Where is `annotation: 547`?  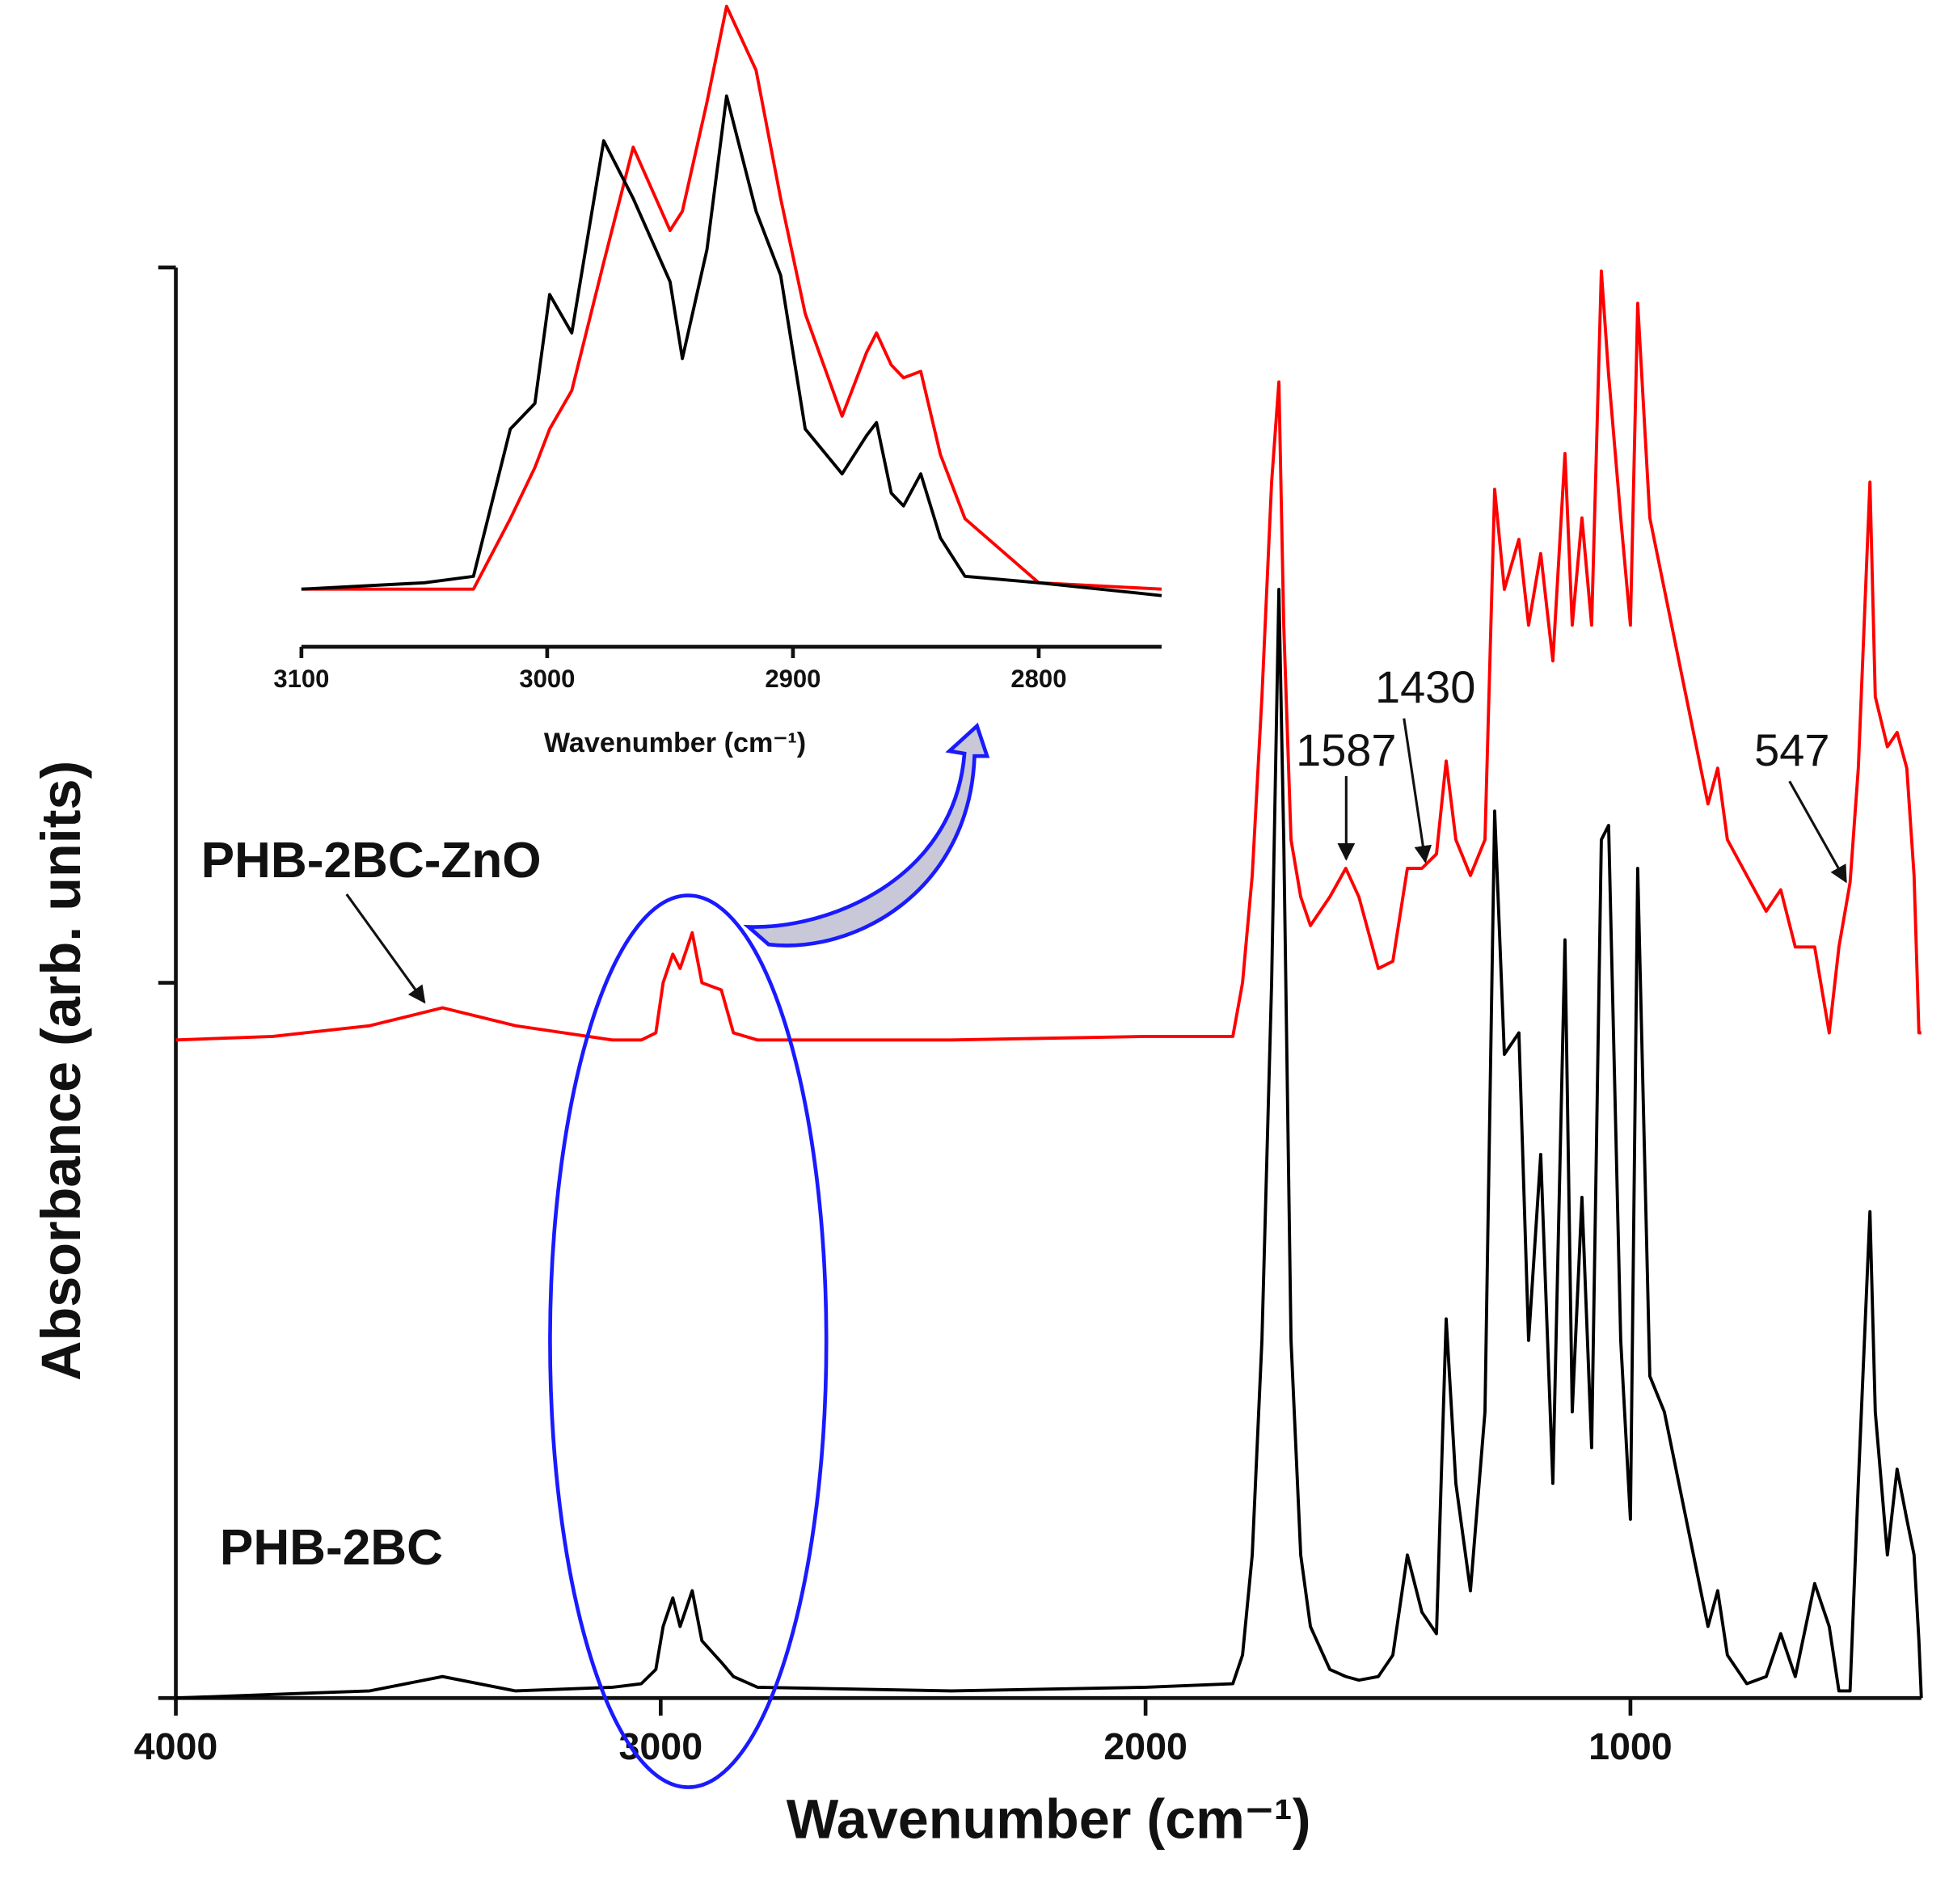 annotation: 547 is located at coordinates (1791, 750).